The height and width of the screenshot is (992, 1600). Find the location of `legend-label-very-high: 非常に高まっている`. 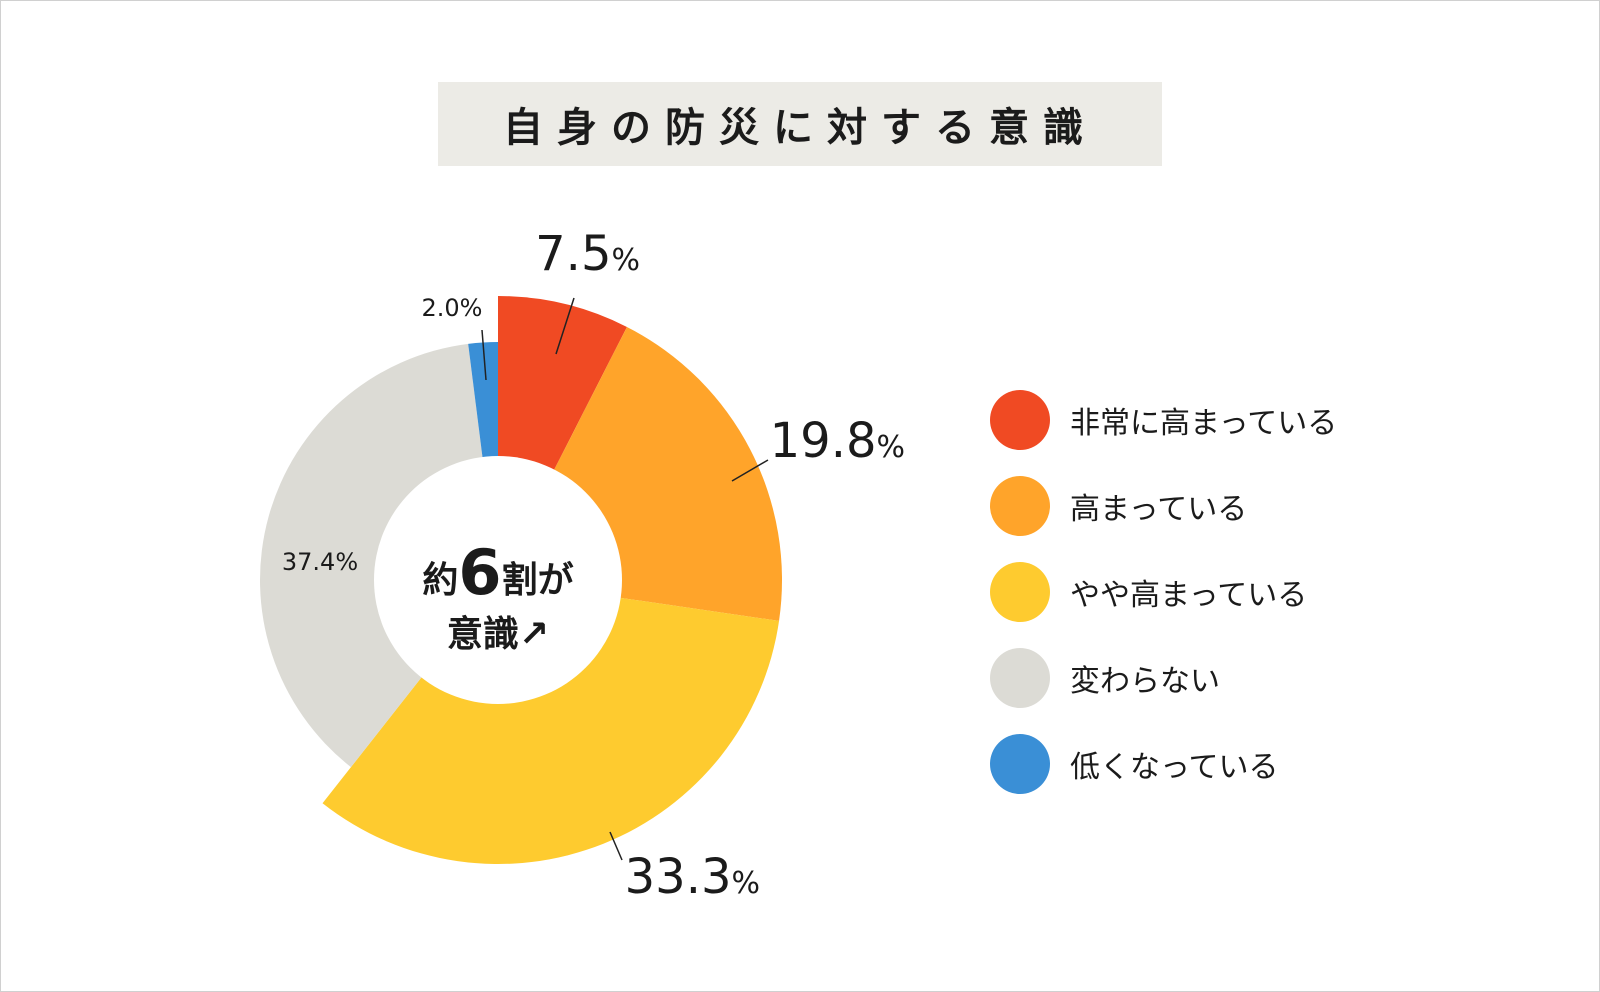

legend-label-very-high: 非常に高まっている is located at coordinates (1204, 423).